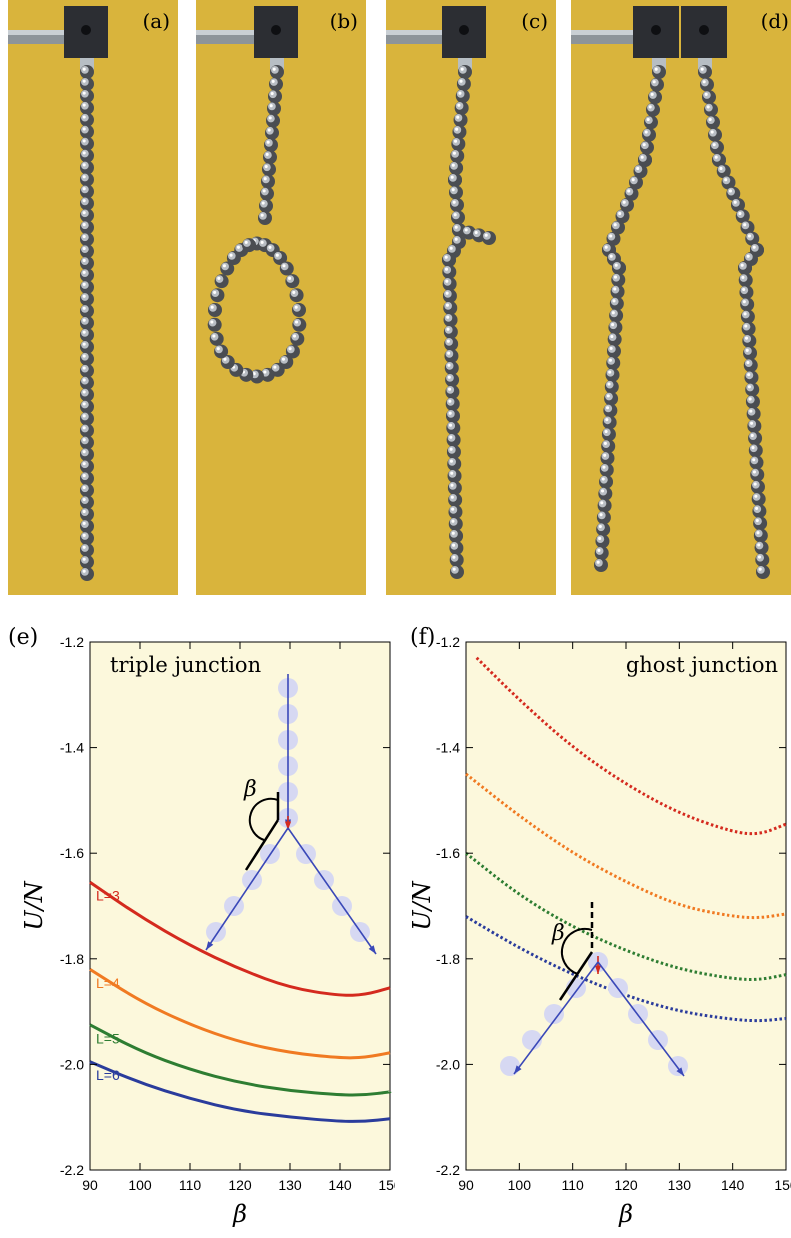  I want to click on bead-chain, so click(87, 323).